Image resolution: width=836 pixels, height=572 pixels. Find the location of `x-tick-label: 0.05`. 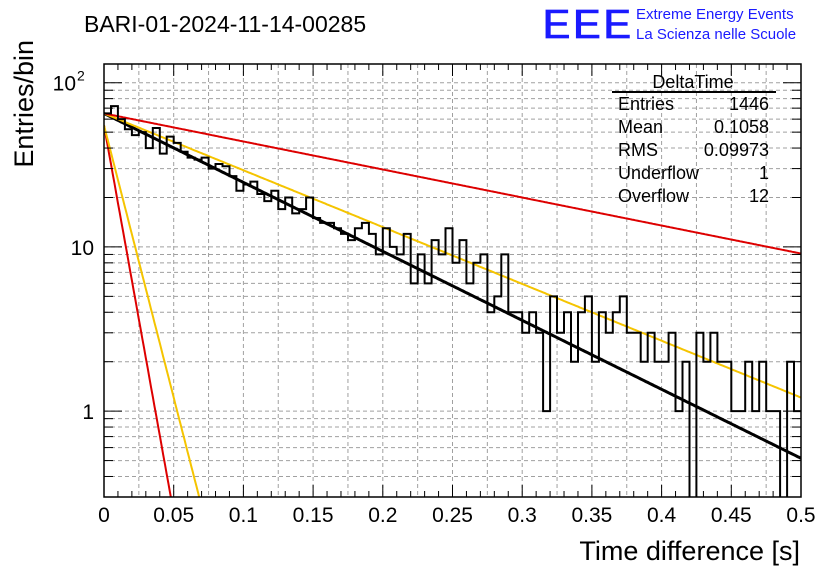

x-tick-label: 0.05 is located at coordinates (173, 515).